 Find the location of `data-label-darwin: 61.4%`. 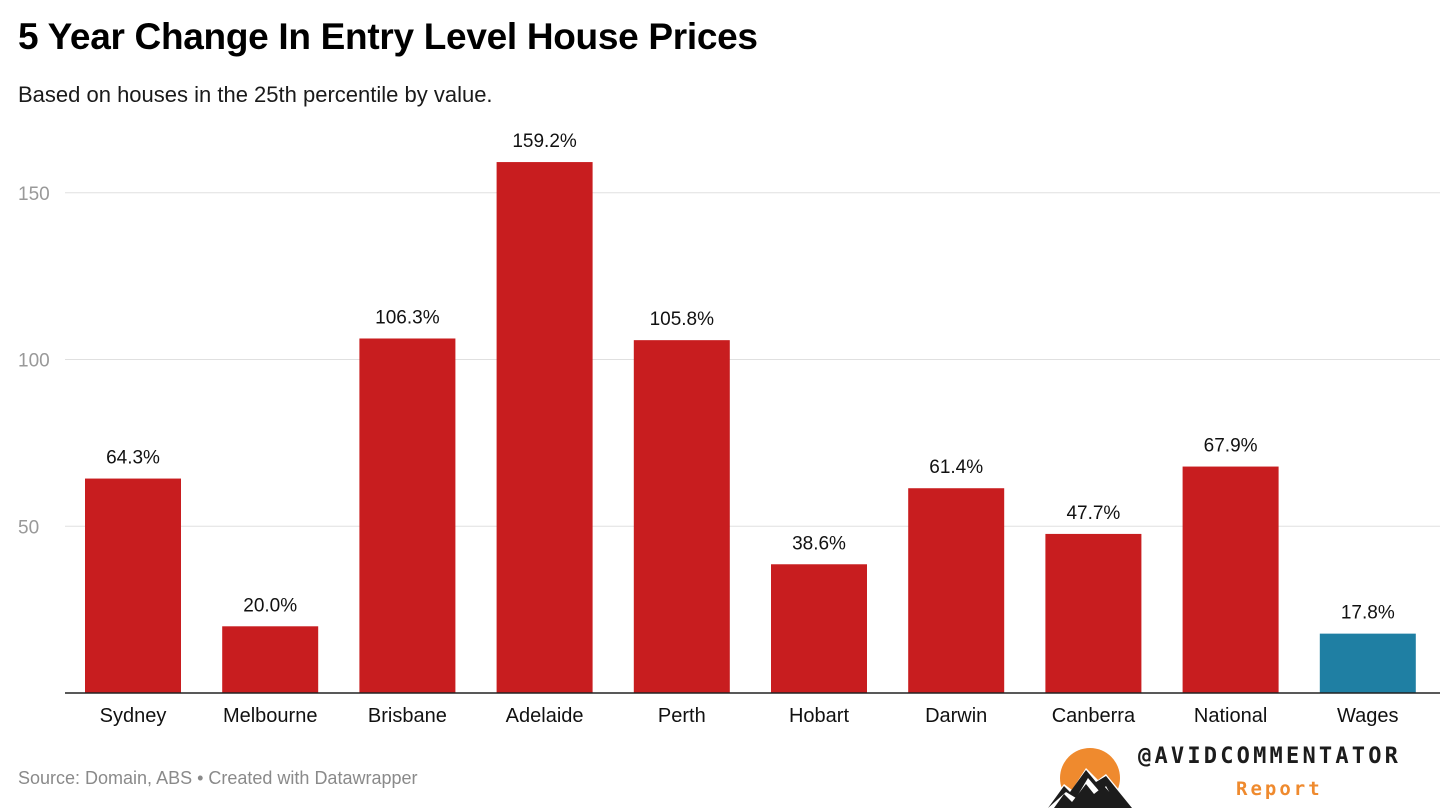

data-label-darwin: 61.4% is located at coordinates (956, 467).